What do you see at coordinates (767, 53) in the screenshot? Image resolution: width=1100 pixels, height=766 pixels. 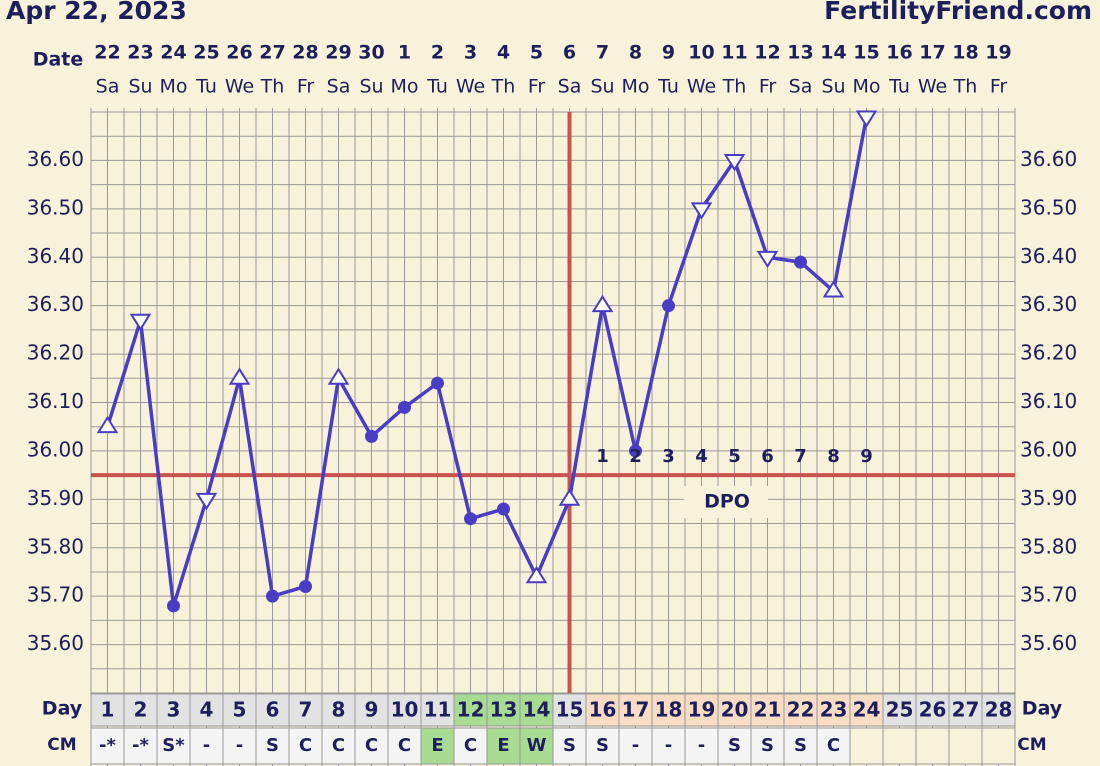 I see `date-label: 12` at bounding box center [767, 53].